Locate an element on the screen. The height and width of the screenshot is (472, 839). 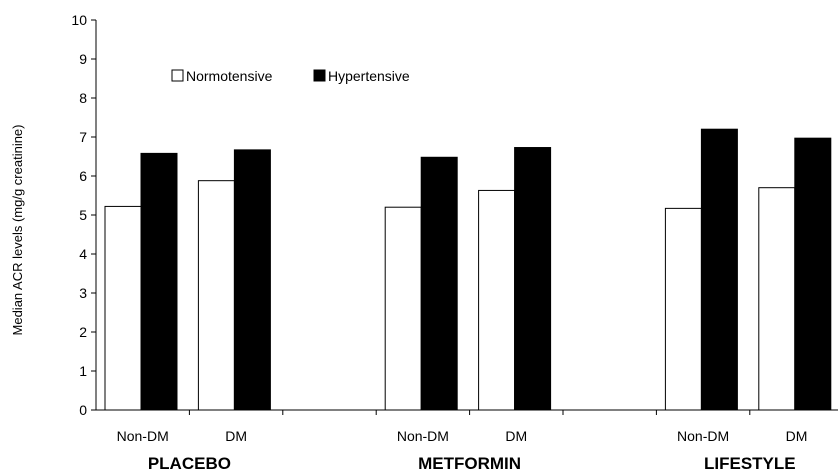
legend-swatch-normotensive is located at coordinates (177, 75).